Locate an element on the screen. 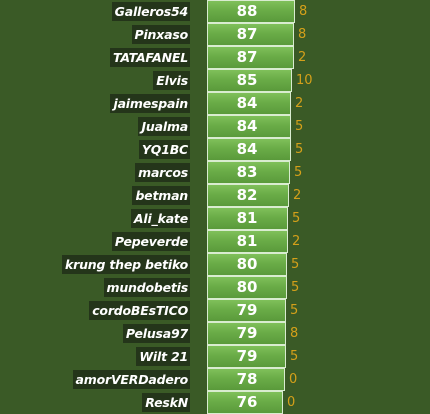 This screenshot has width=430, height=414. leaderboard-row: Ali_kate 81 5 is located at coordinates (215, 218).